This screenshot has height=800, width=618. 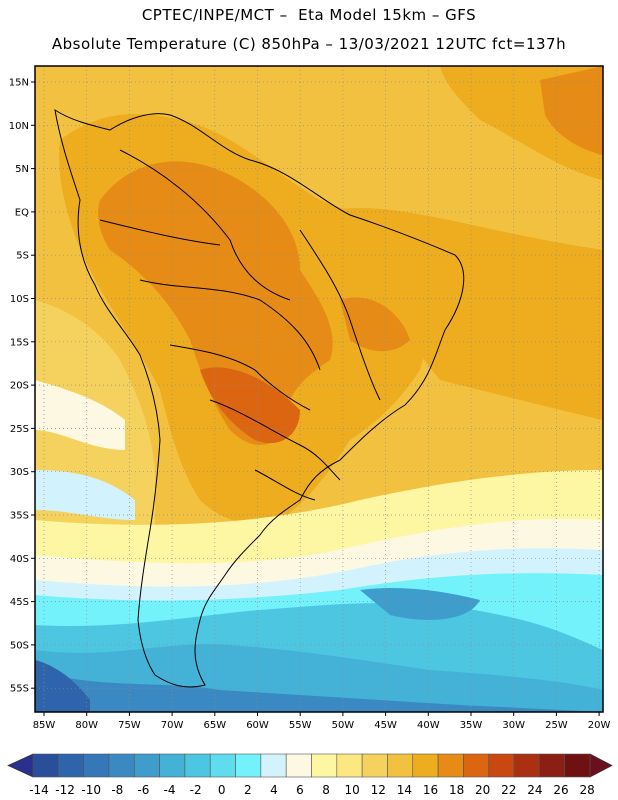 I want to click on colorbar-label: 4, so click(x=274, y=790).